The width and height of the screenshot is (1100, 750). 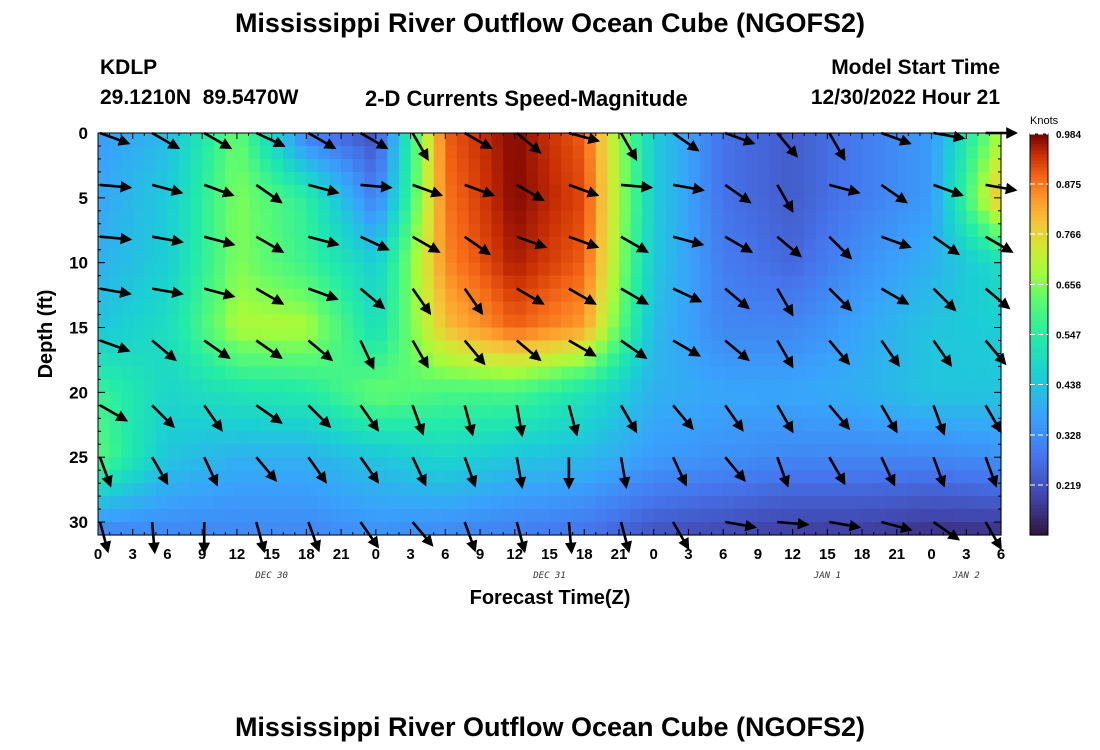 I want to click on y-tick-label: 10, so click(x=78, y=263).